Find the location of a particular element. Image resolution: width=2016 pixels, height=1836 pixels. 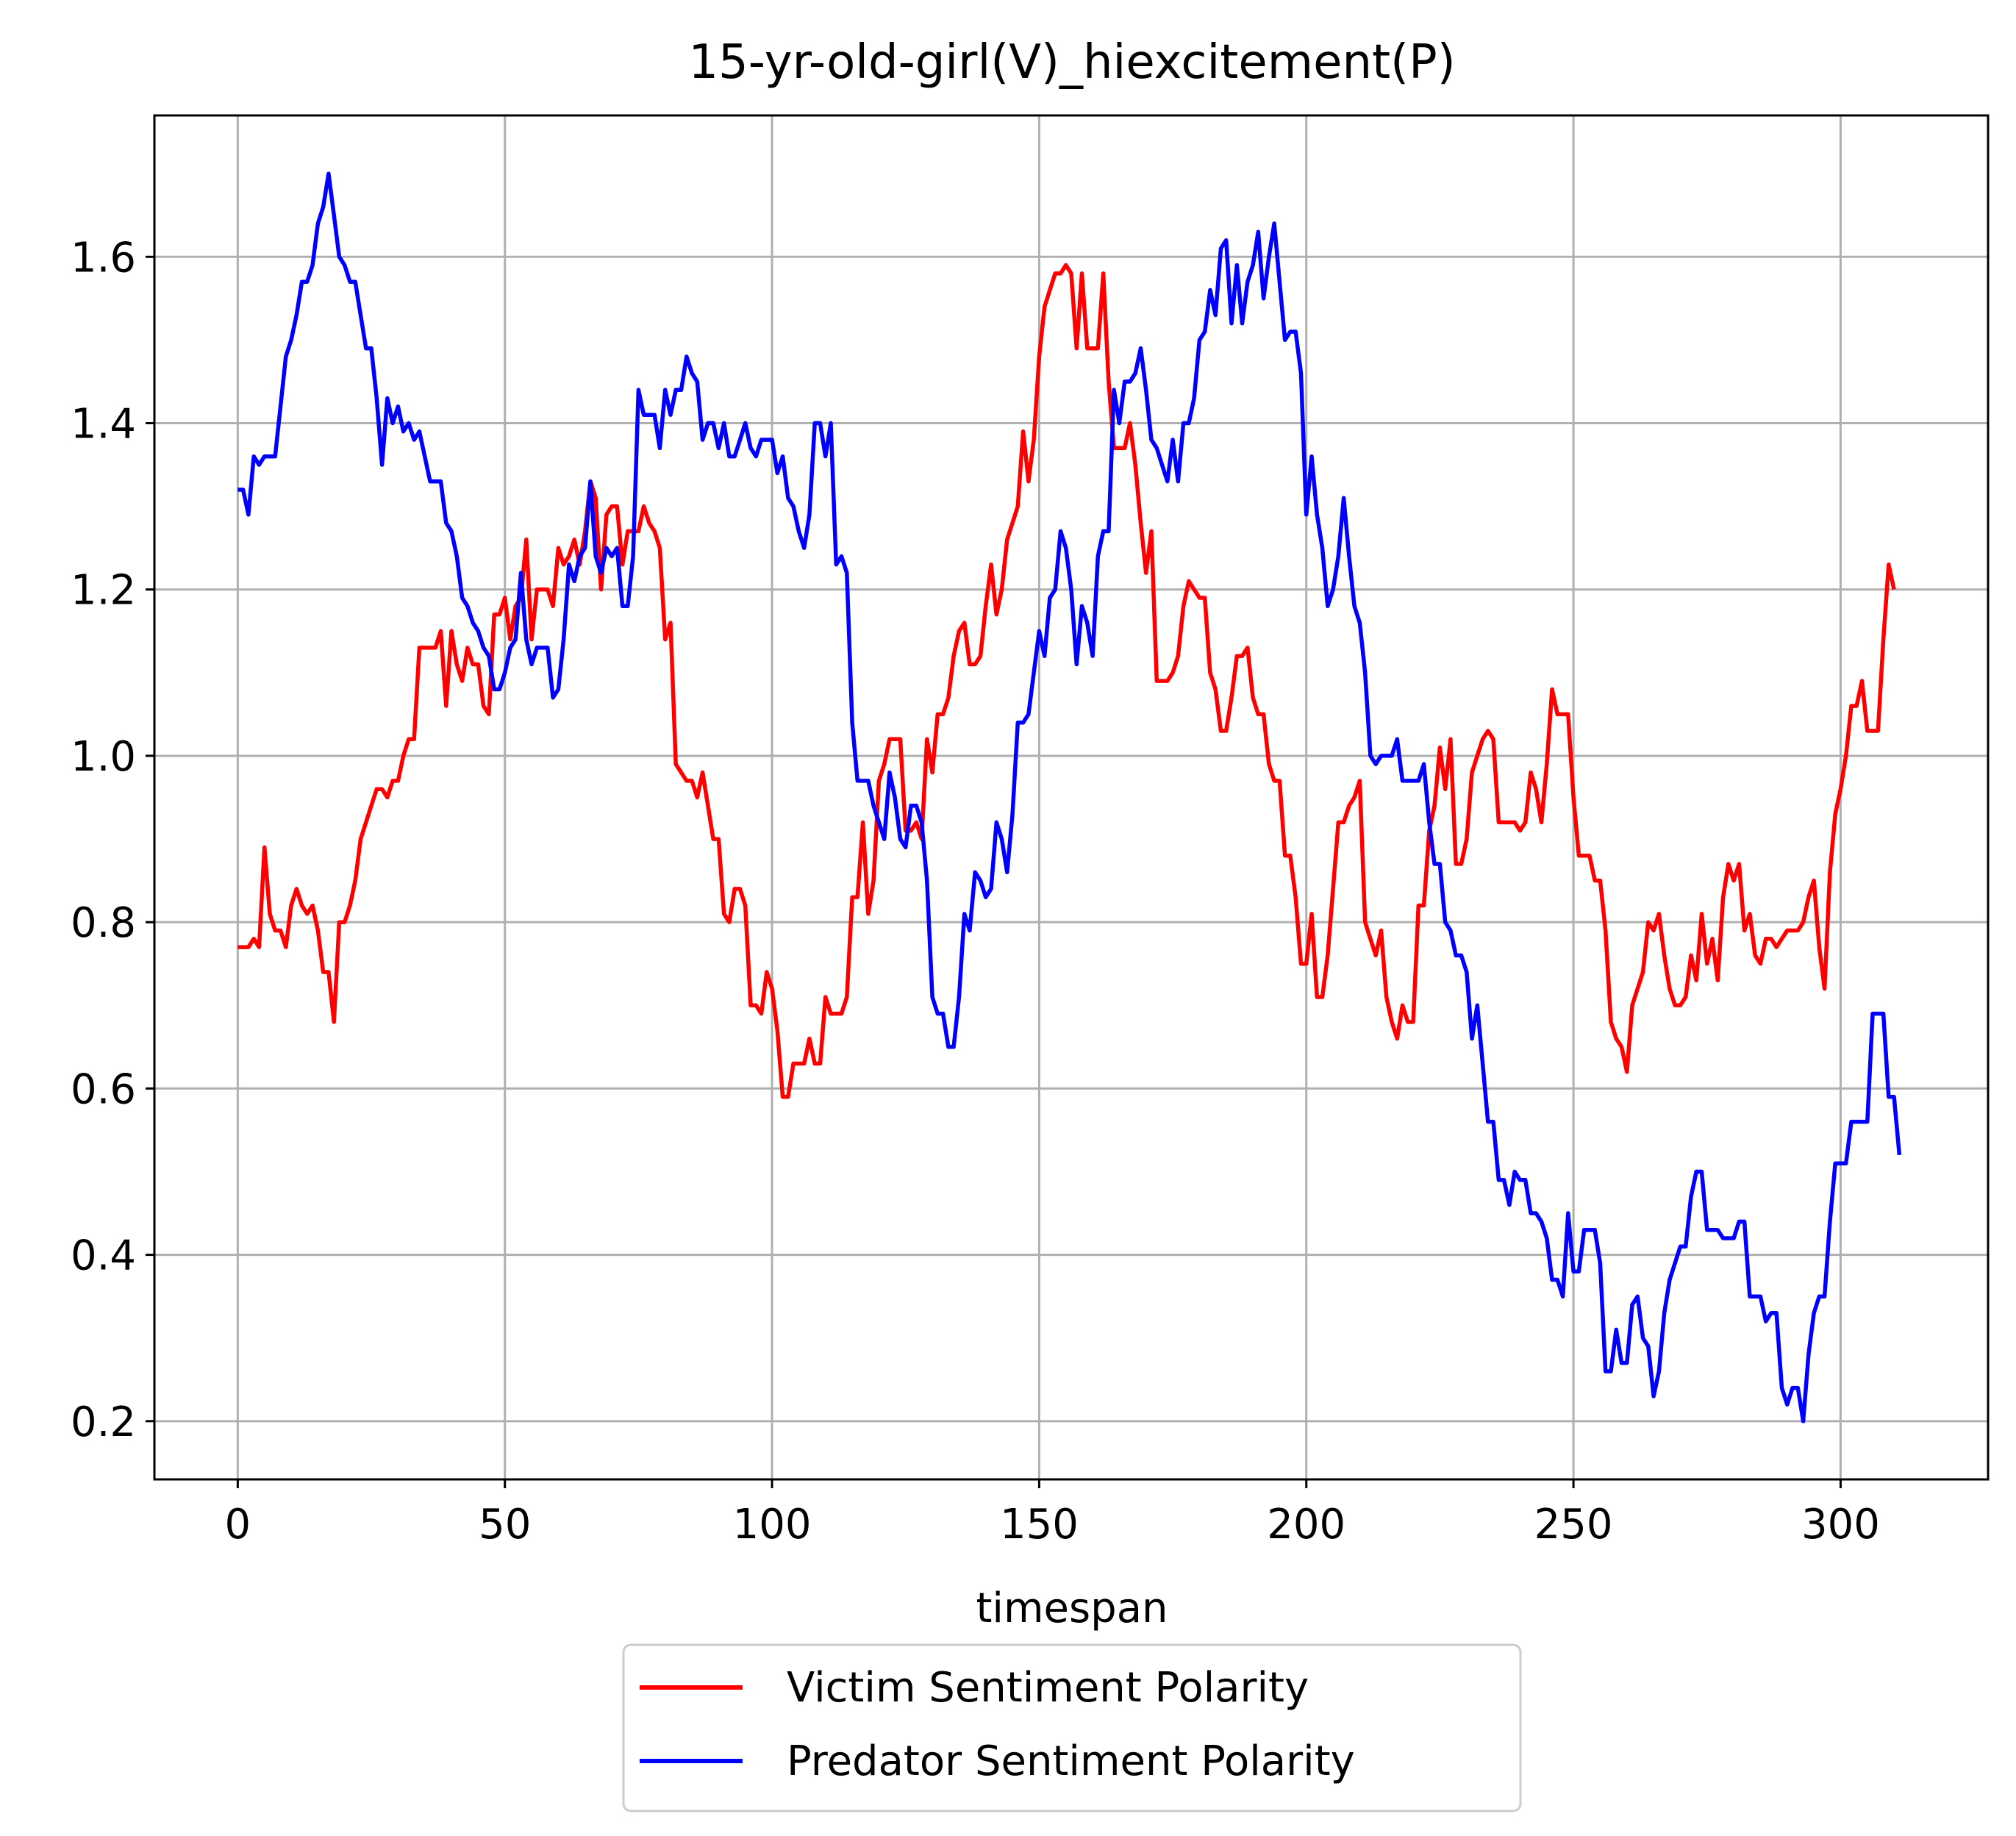

y-tick-label: 1.2 is located at coordinates (104, 591).